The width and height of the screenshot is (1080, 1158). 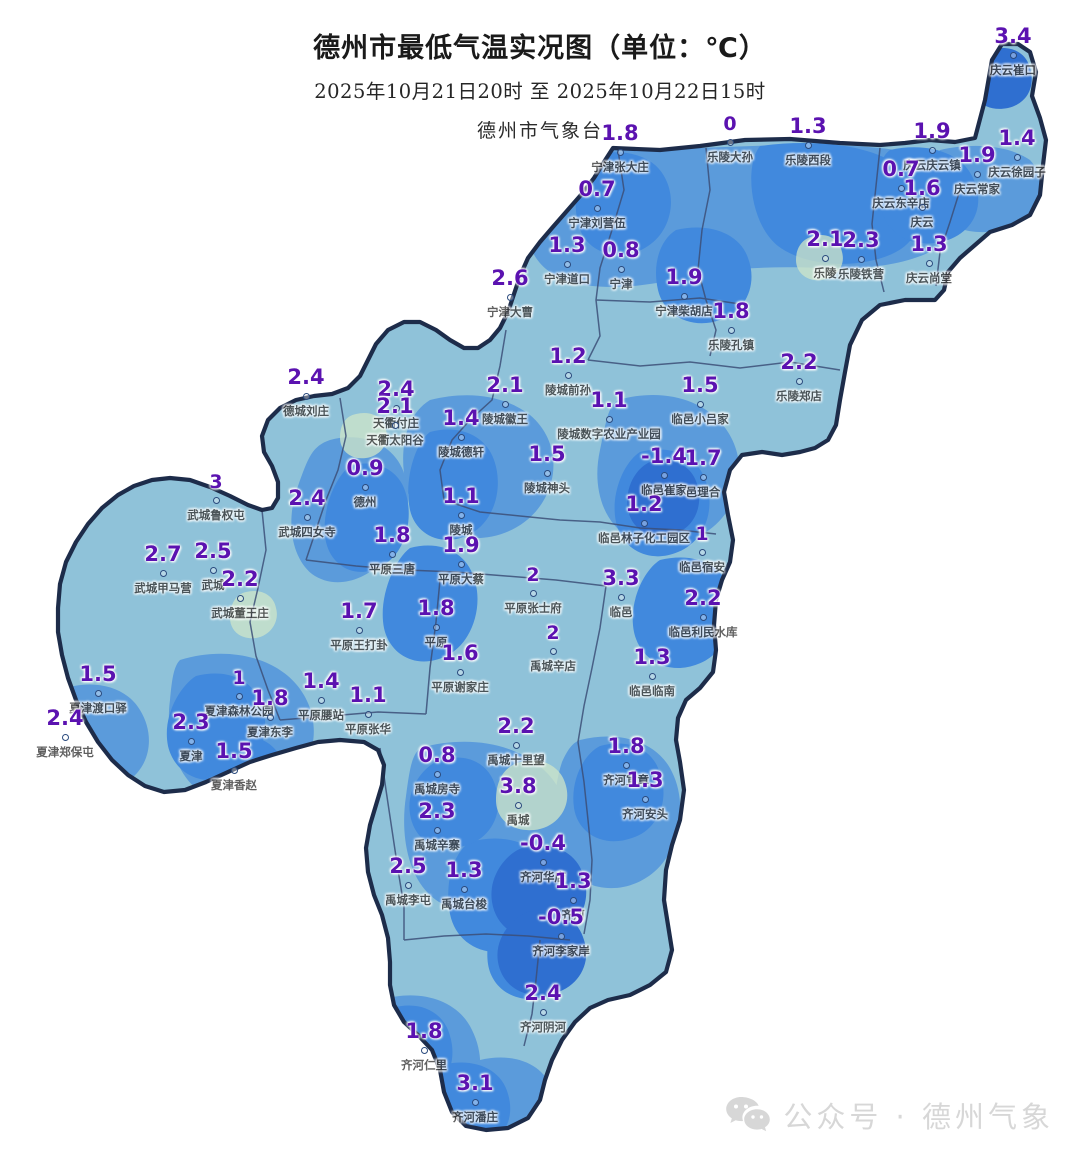 What do you see at coordinates (702, 567) in the screenshot?
I see `station-name: 临邑宿安` at bounding box center [702, 567].